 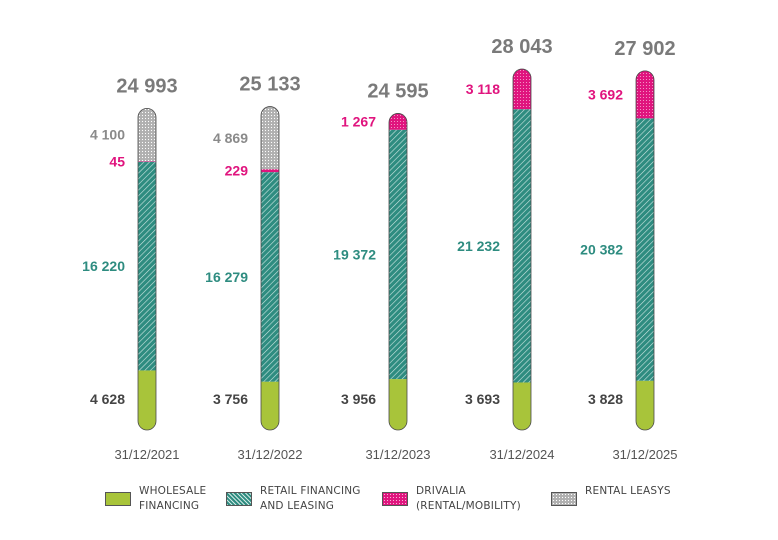 I want to click on value-label-wholesale: 3 693, so click(x=482, y=399).